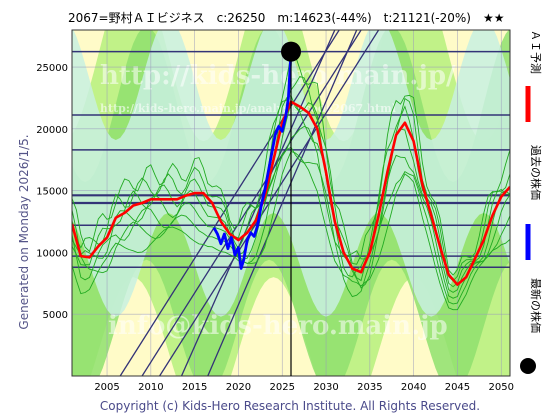  I want to click on x-tick-label: 2030, so click(325, 387).